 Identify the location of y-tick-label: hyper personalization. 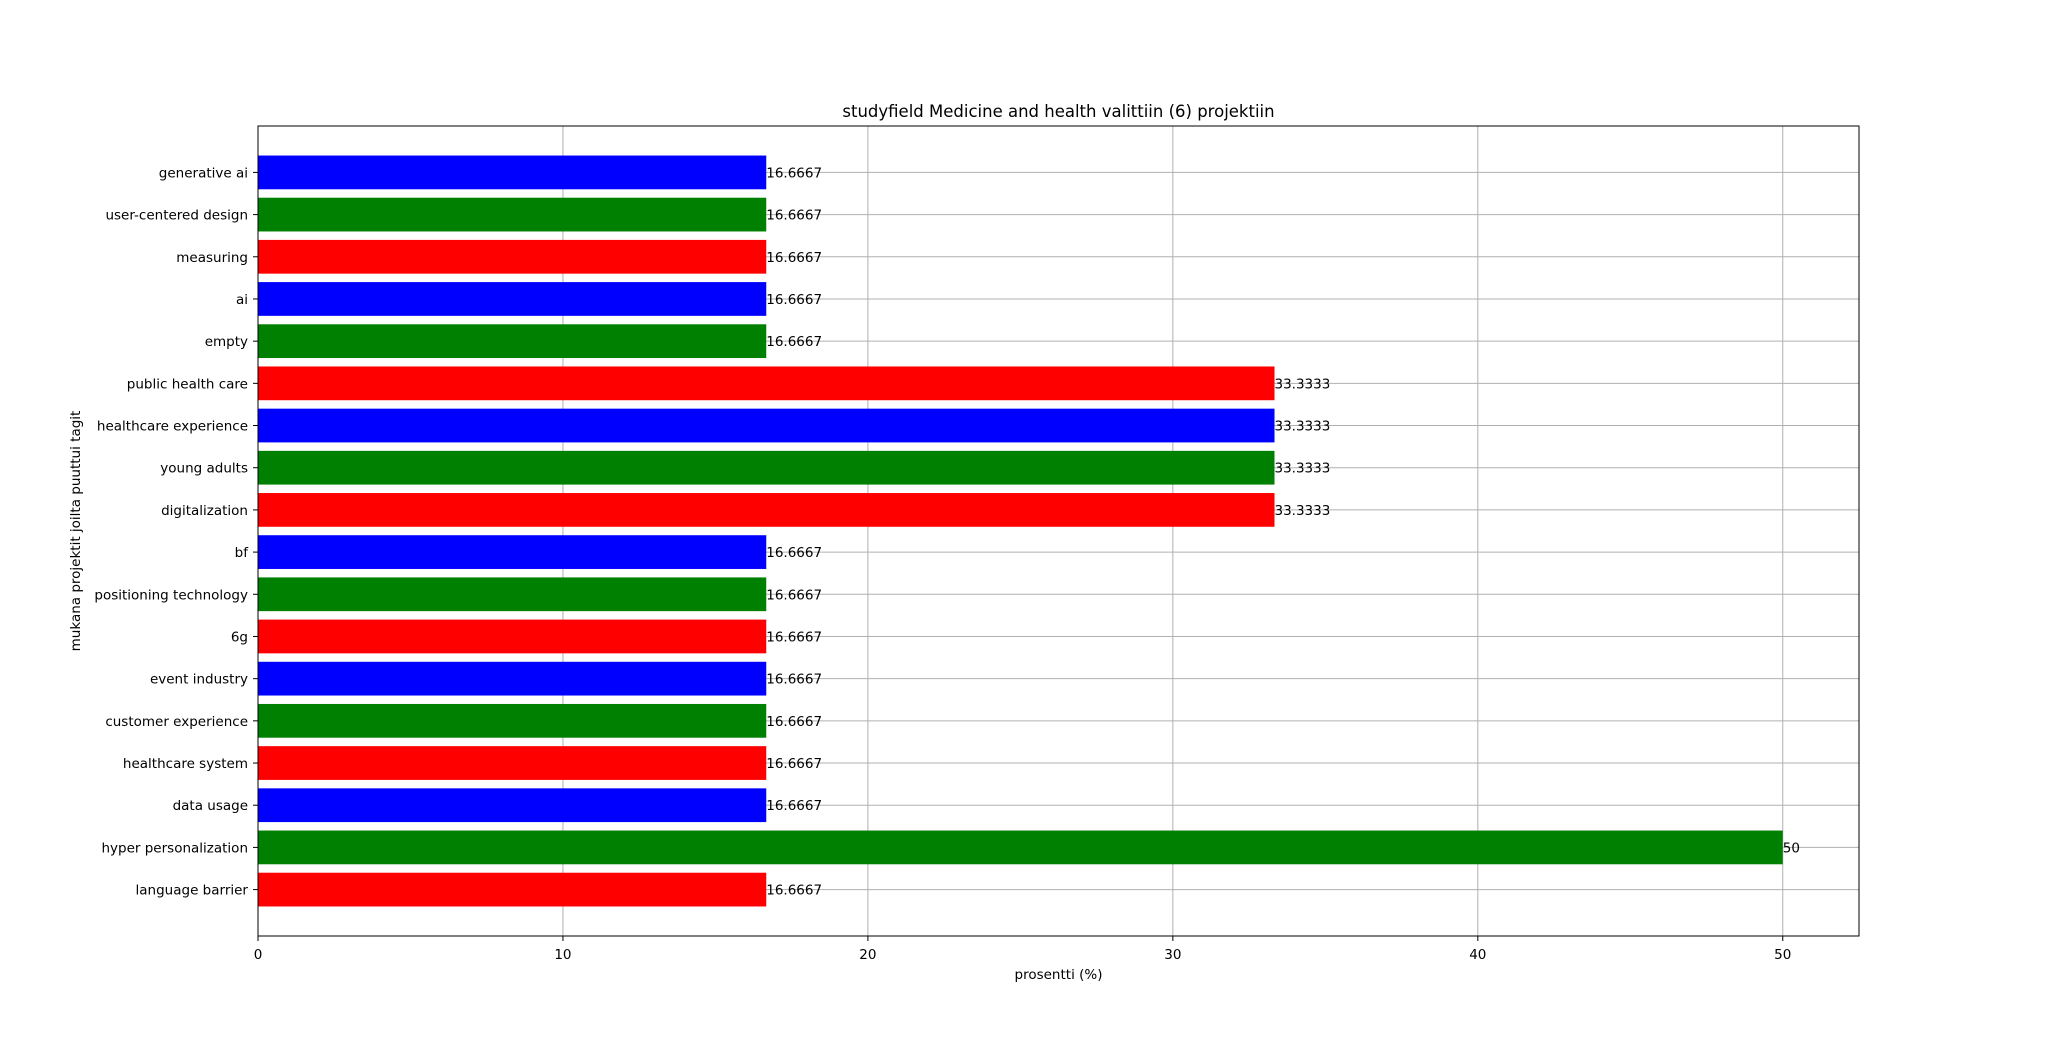
(174, 848).